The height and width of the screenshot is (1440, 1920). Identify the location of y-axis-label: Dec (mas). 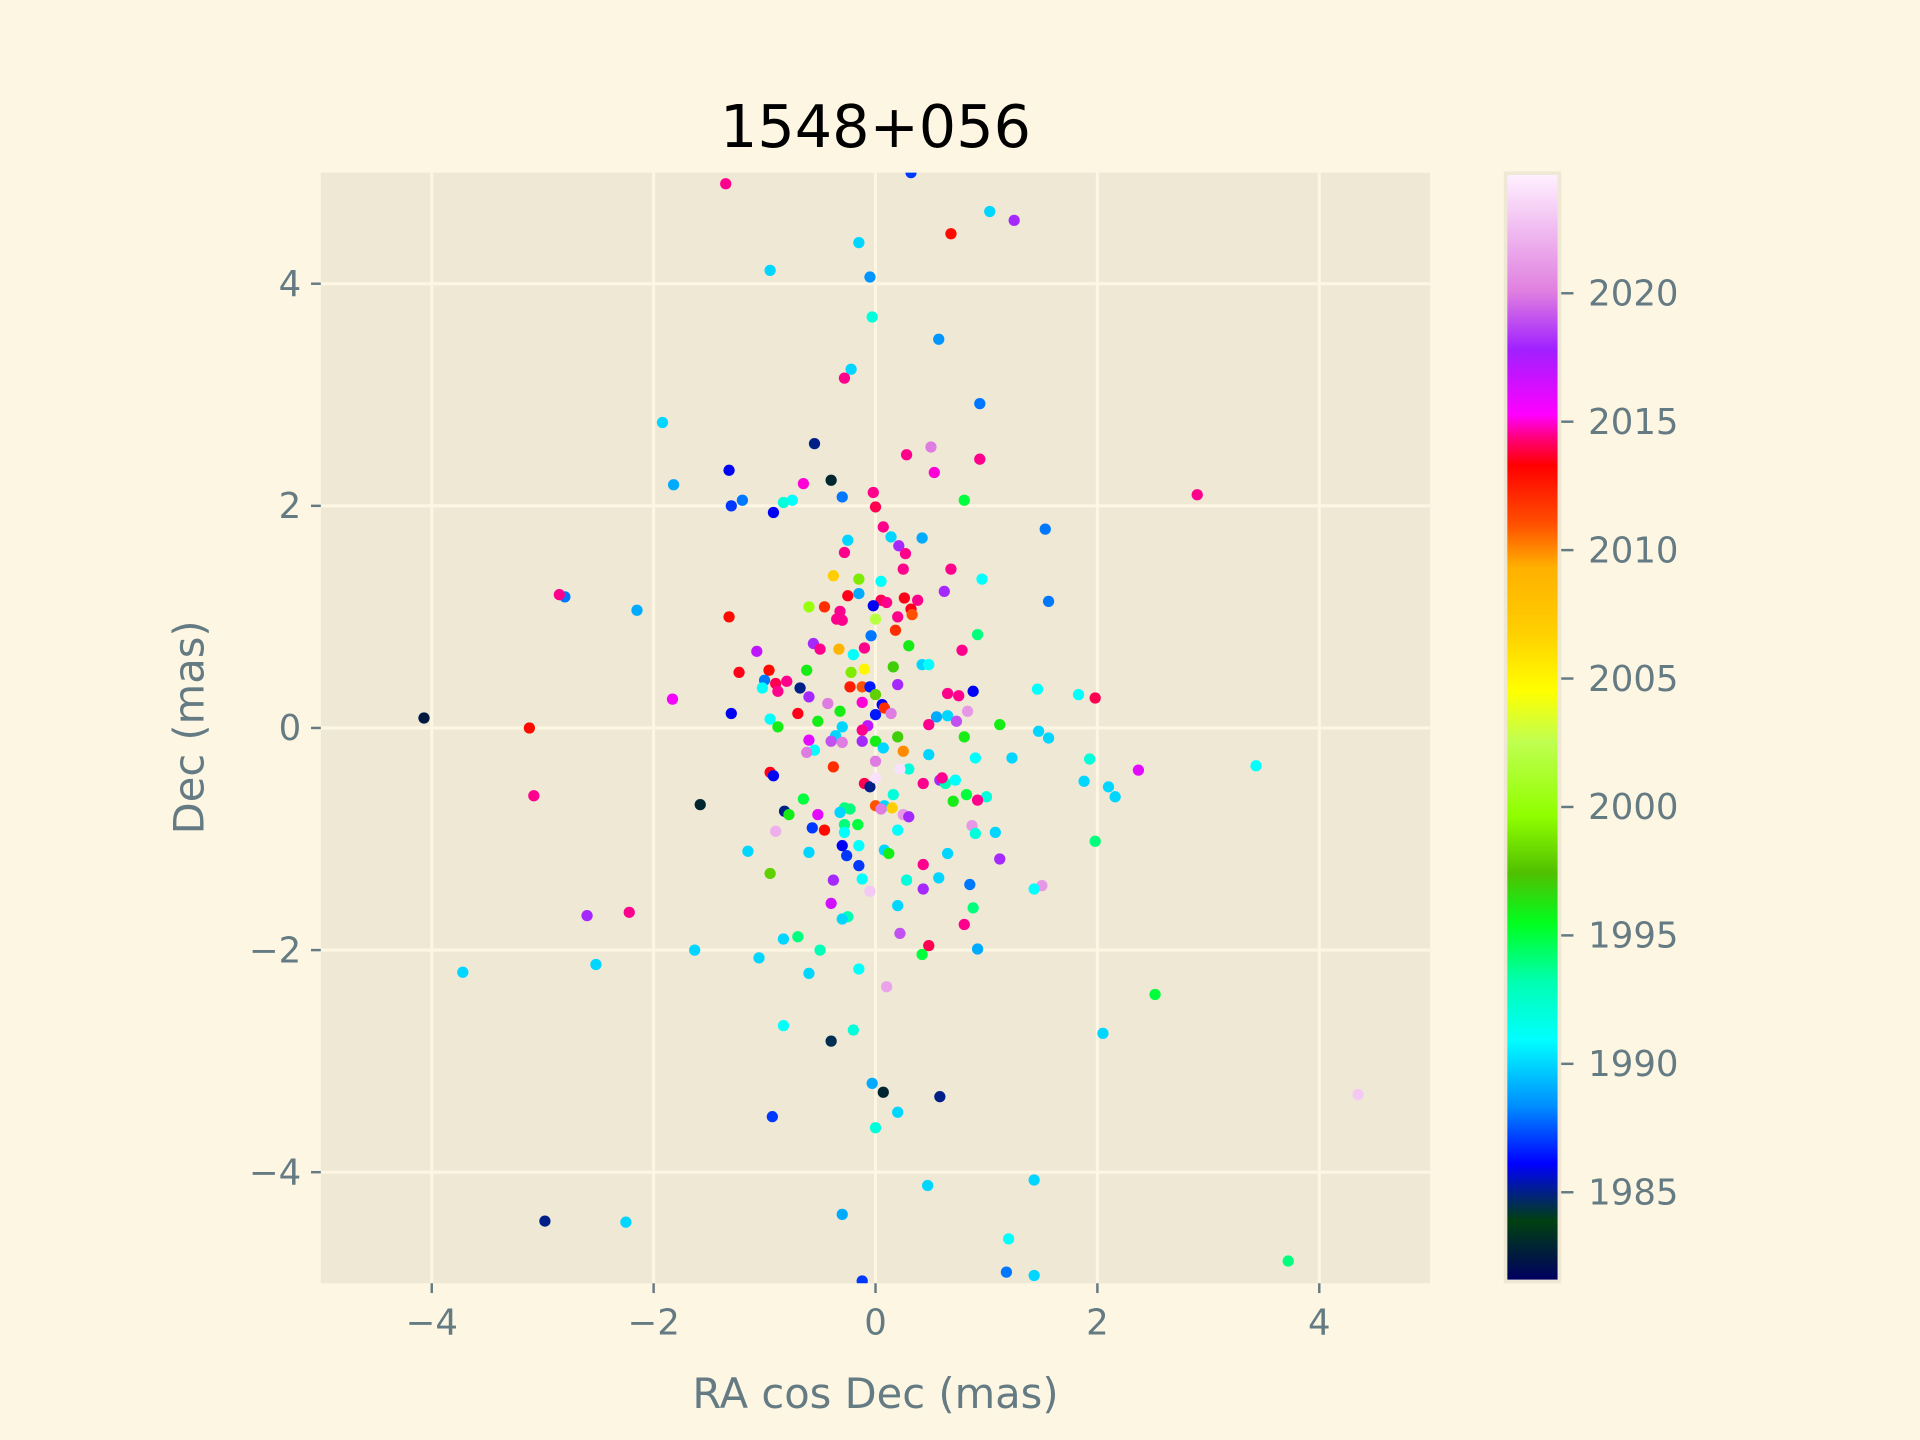
(188, 727).